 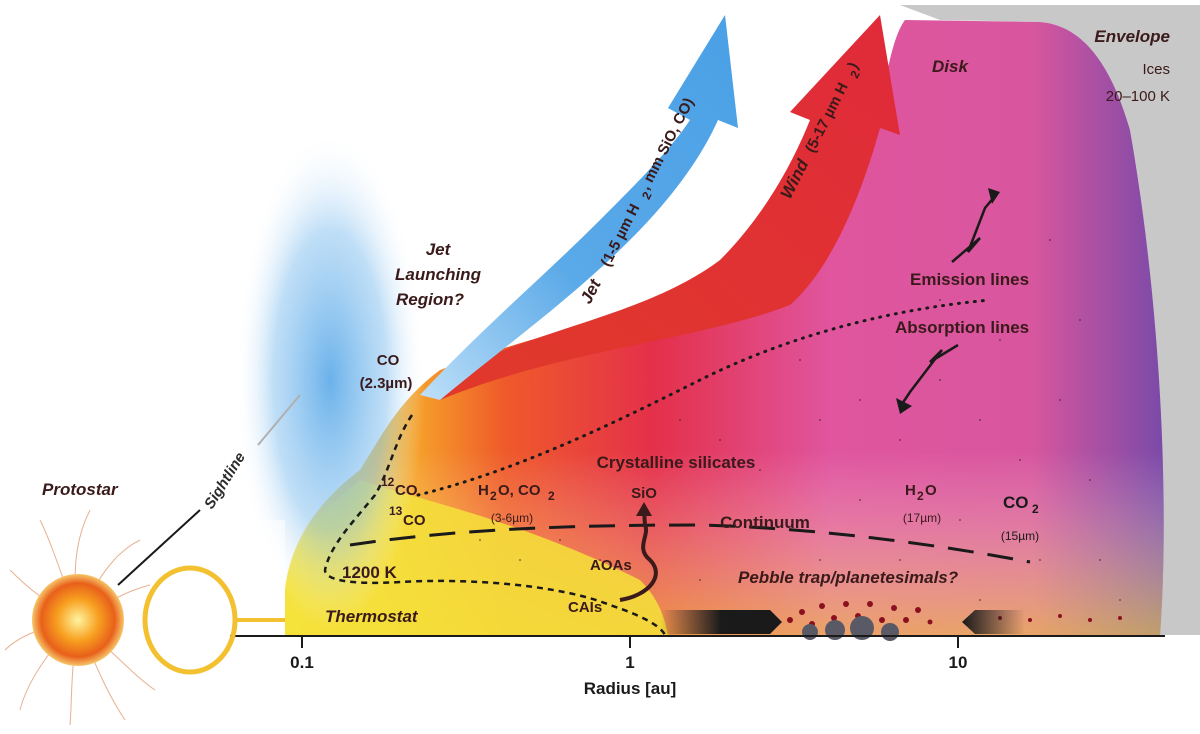 I want to click on co12-label: CO, so click(x=406, y=490).